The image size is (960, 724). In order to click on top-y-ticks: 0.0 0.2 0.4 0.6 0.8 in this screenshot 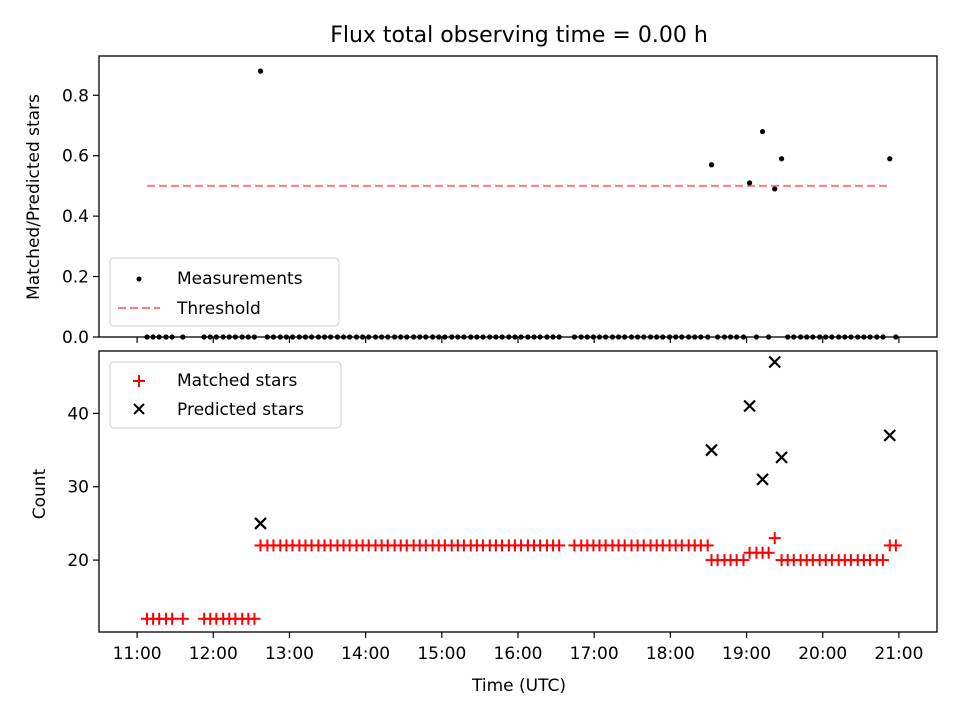, I will do `click(80, 217)`.